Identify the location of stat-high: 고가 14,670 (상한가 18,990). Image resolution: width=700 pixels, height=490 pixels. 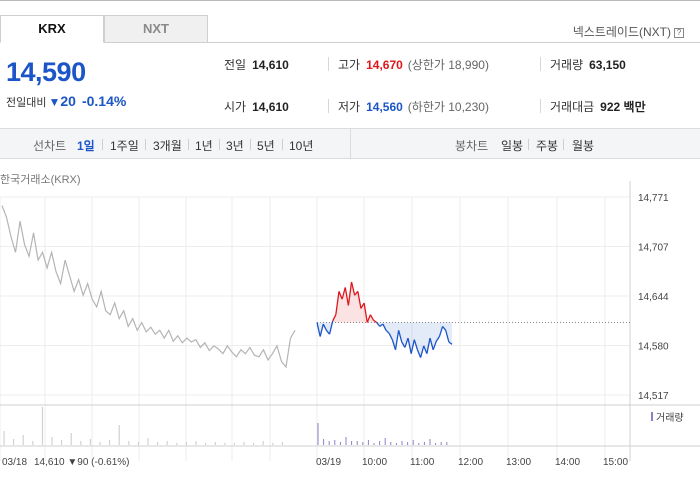
(413, 64).